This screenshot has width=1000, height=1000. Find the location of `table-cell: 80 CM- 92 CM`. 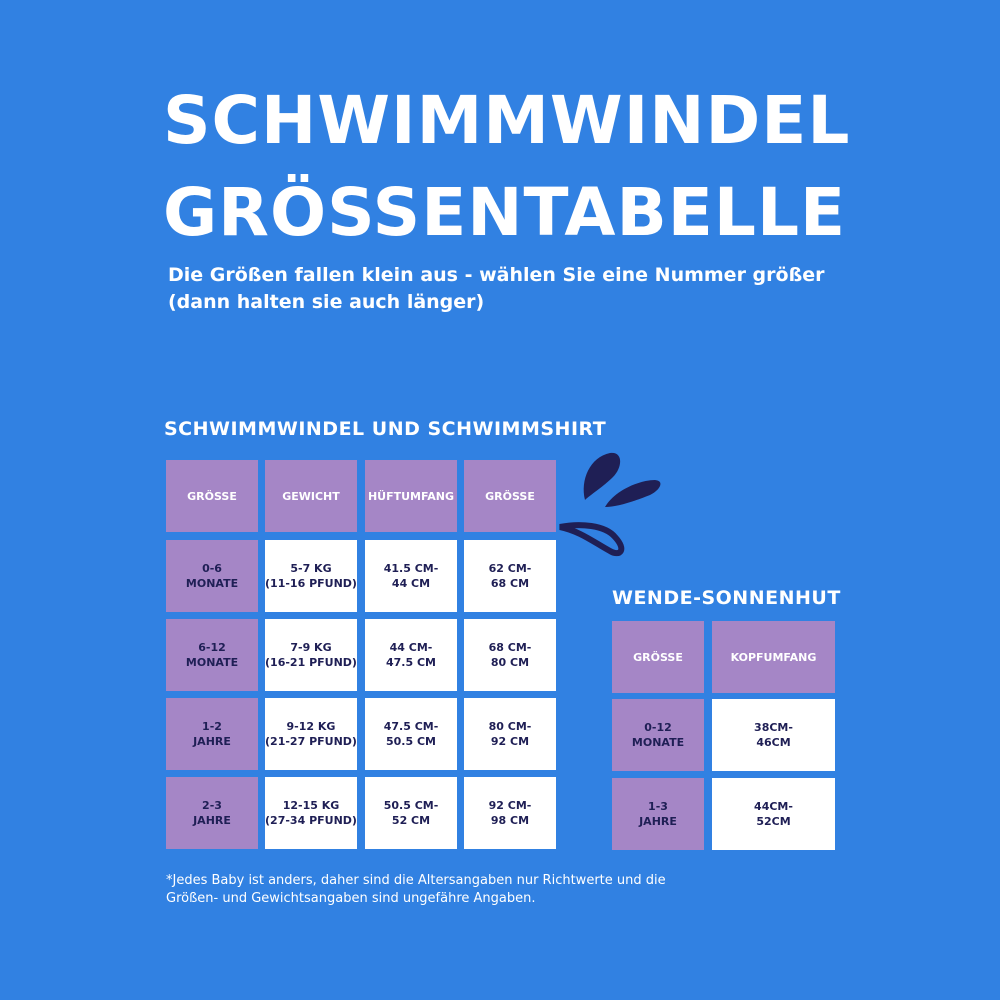

table-cell: 80 CM- 92 CM is located at coordinates (510, 734).